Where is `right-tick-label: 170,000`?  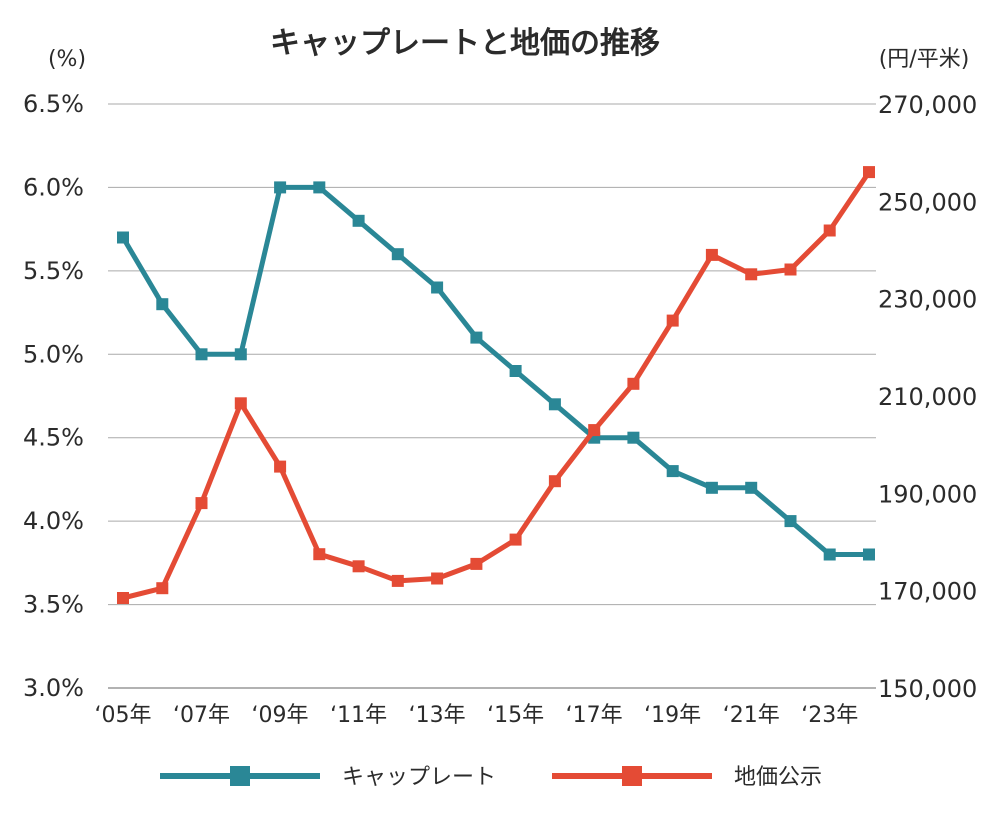
right-tick-label: 170,000 is located at coordinates (927, 592).